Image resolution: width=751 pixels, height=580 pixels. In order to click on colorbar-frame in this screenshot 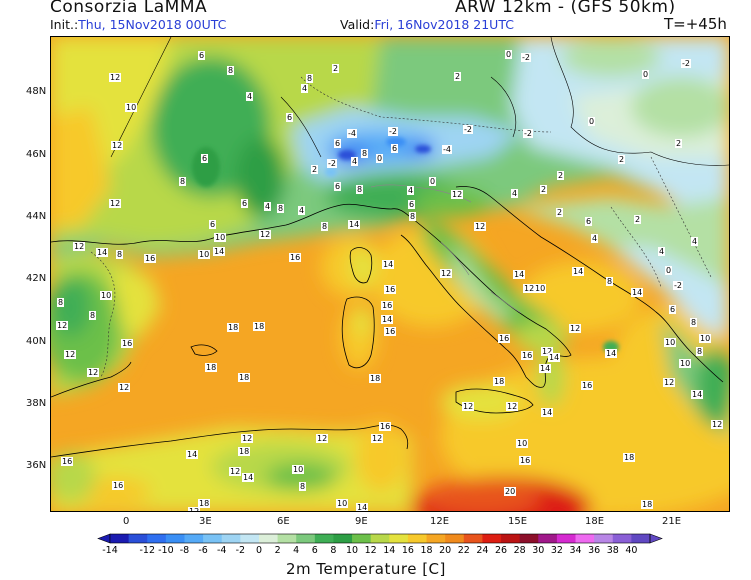, I will do `click(380, 538)`.